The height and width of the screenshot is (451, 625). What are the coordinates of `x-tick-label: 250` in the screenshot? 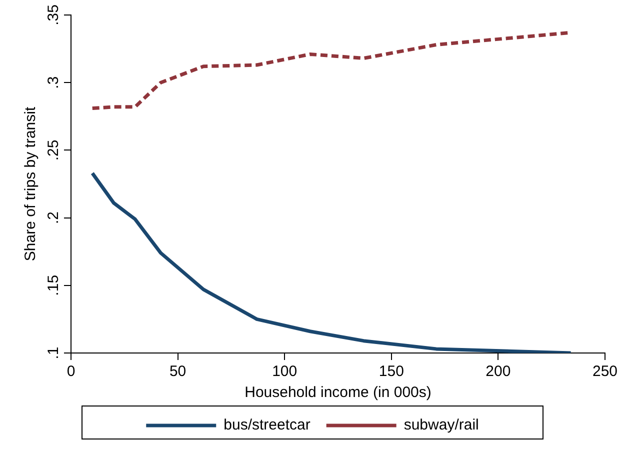 It's located at (605, 371).